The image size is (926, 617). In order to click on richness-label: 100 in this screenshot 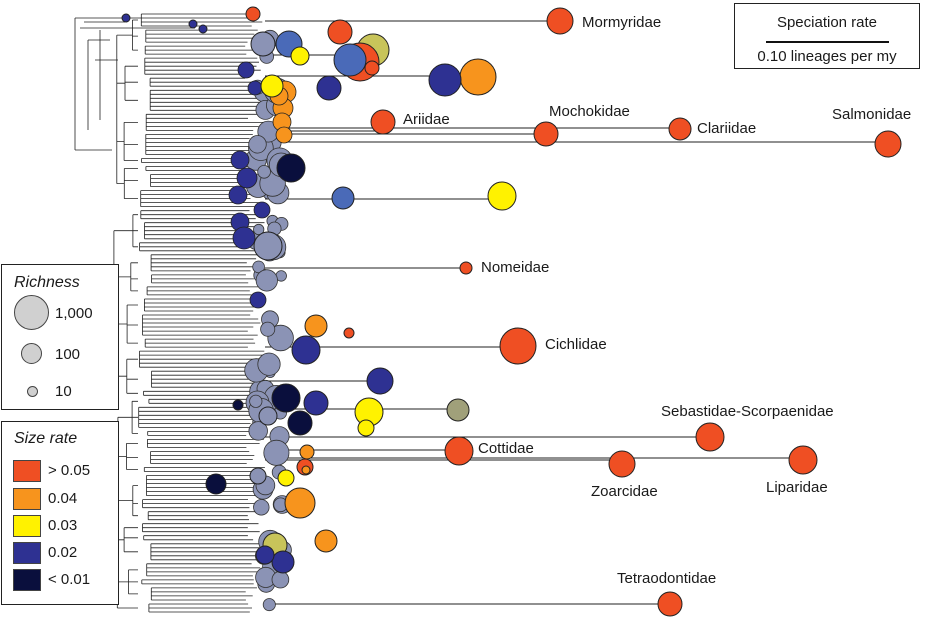, I will do `click(68, 354)`.